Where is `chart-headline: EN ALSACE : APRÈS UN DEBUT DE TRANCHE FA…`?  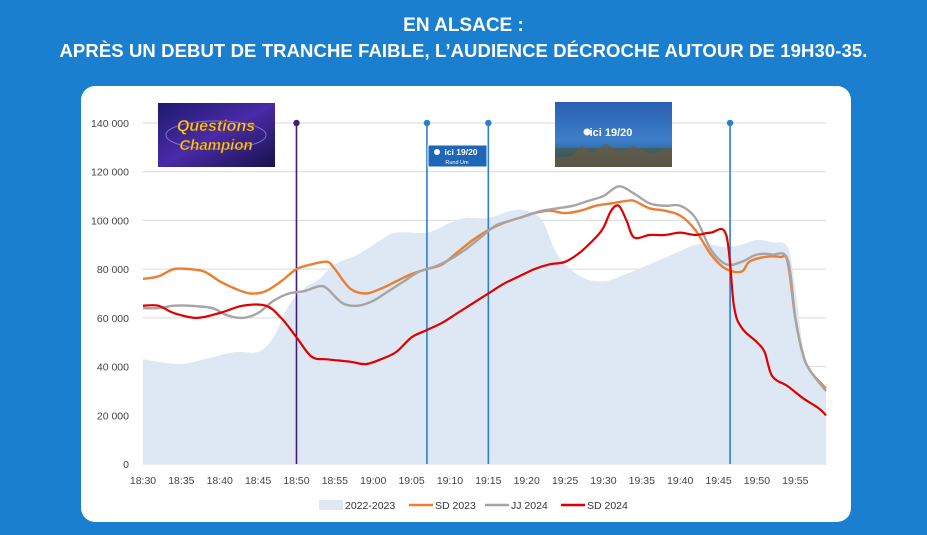
chart-headline: EN ALSACE : APRÈS UN DEBUT DE TRANCHE FA… is located at coordinates (463, 39).